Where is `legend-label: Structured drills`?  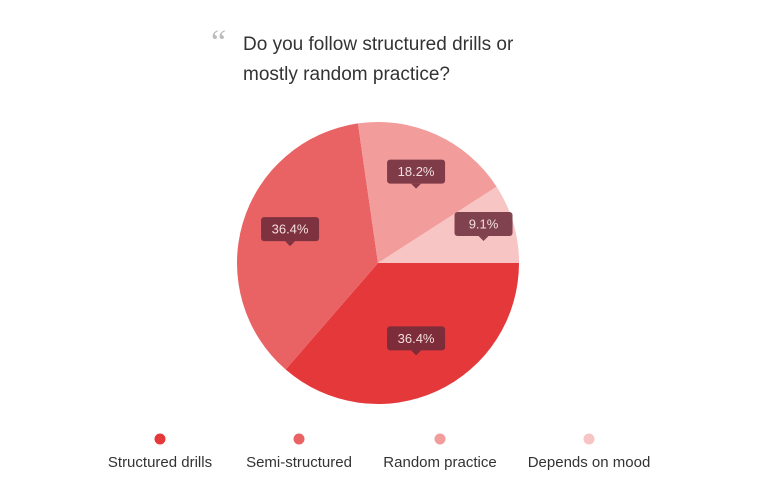 legend-label: Structured drills is located at coordinates (160, 462).